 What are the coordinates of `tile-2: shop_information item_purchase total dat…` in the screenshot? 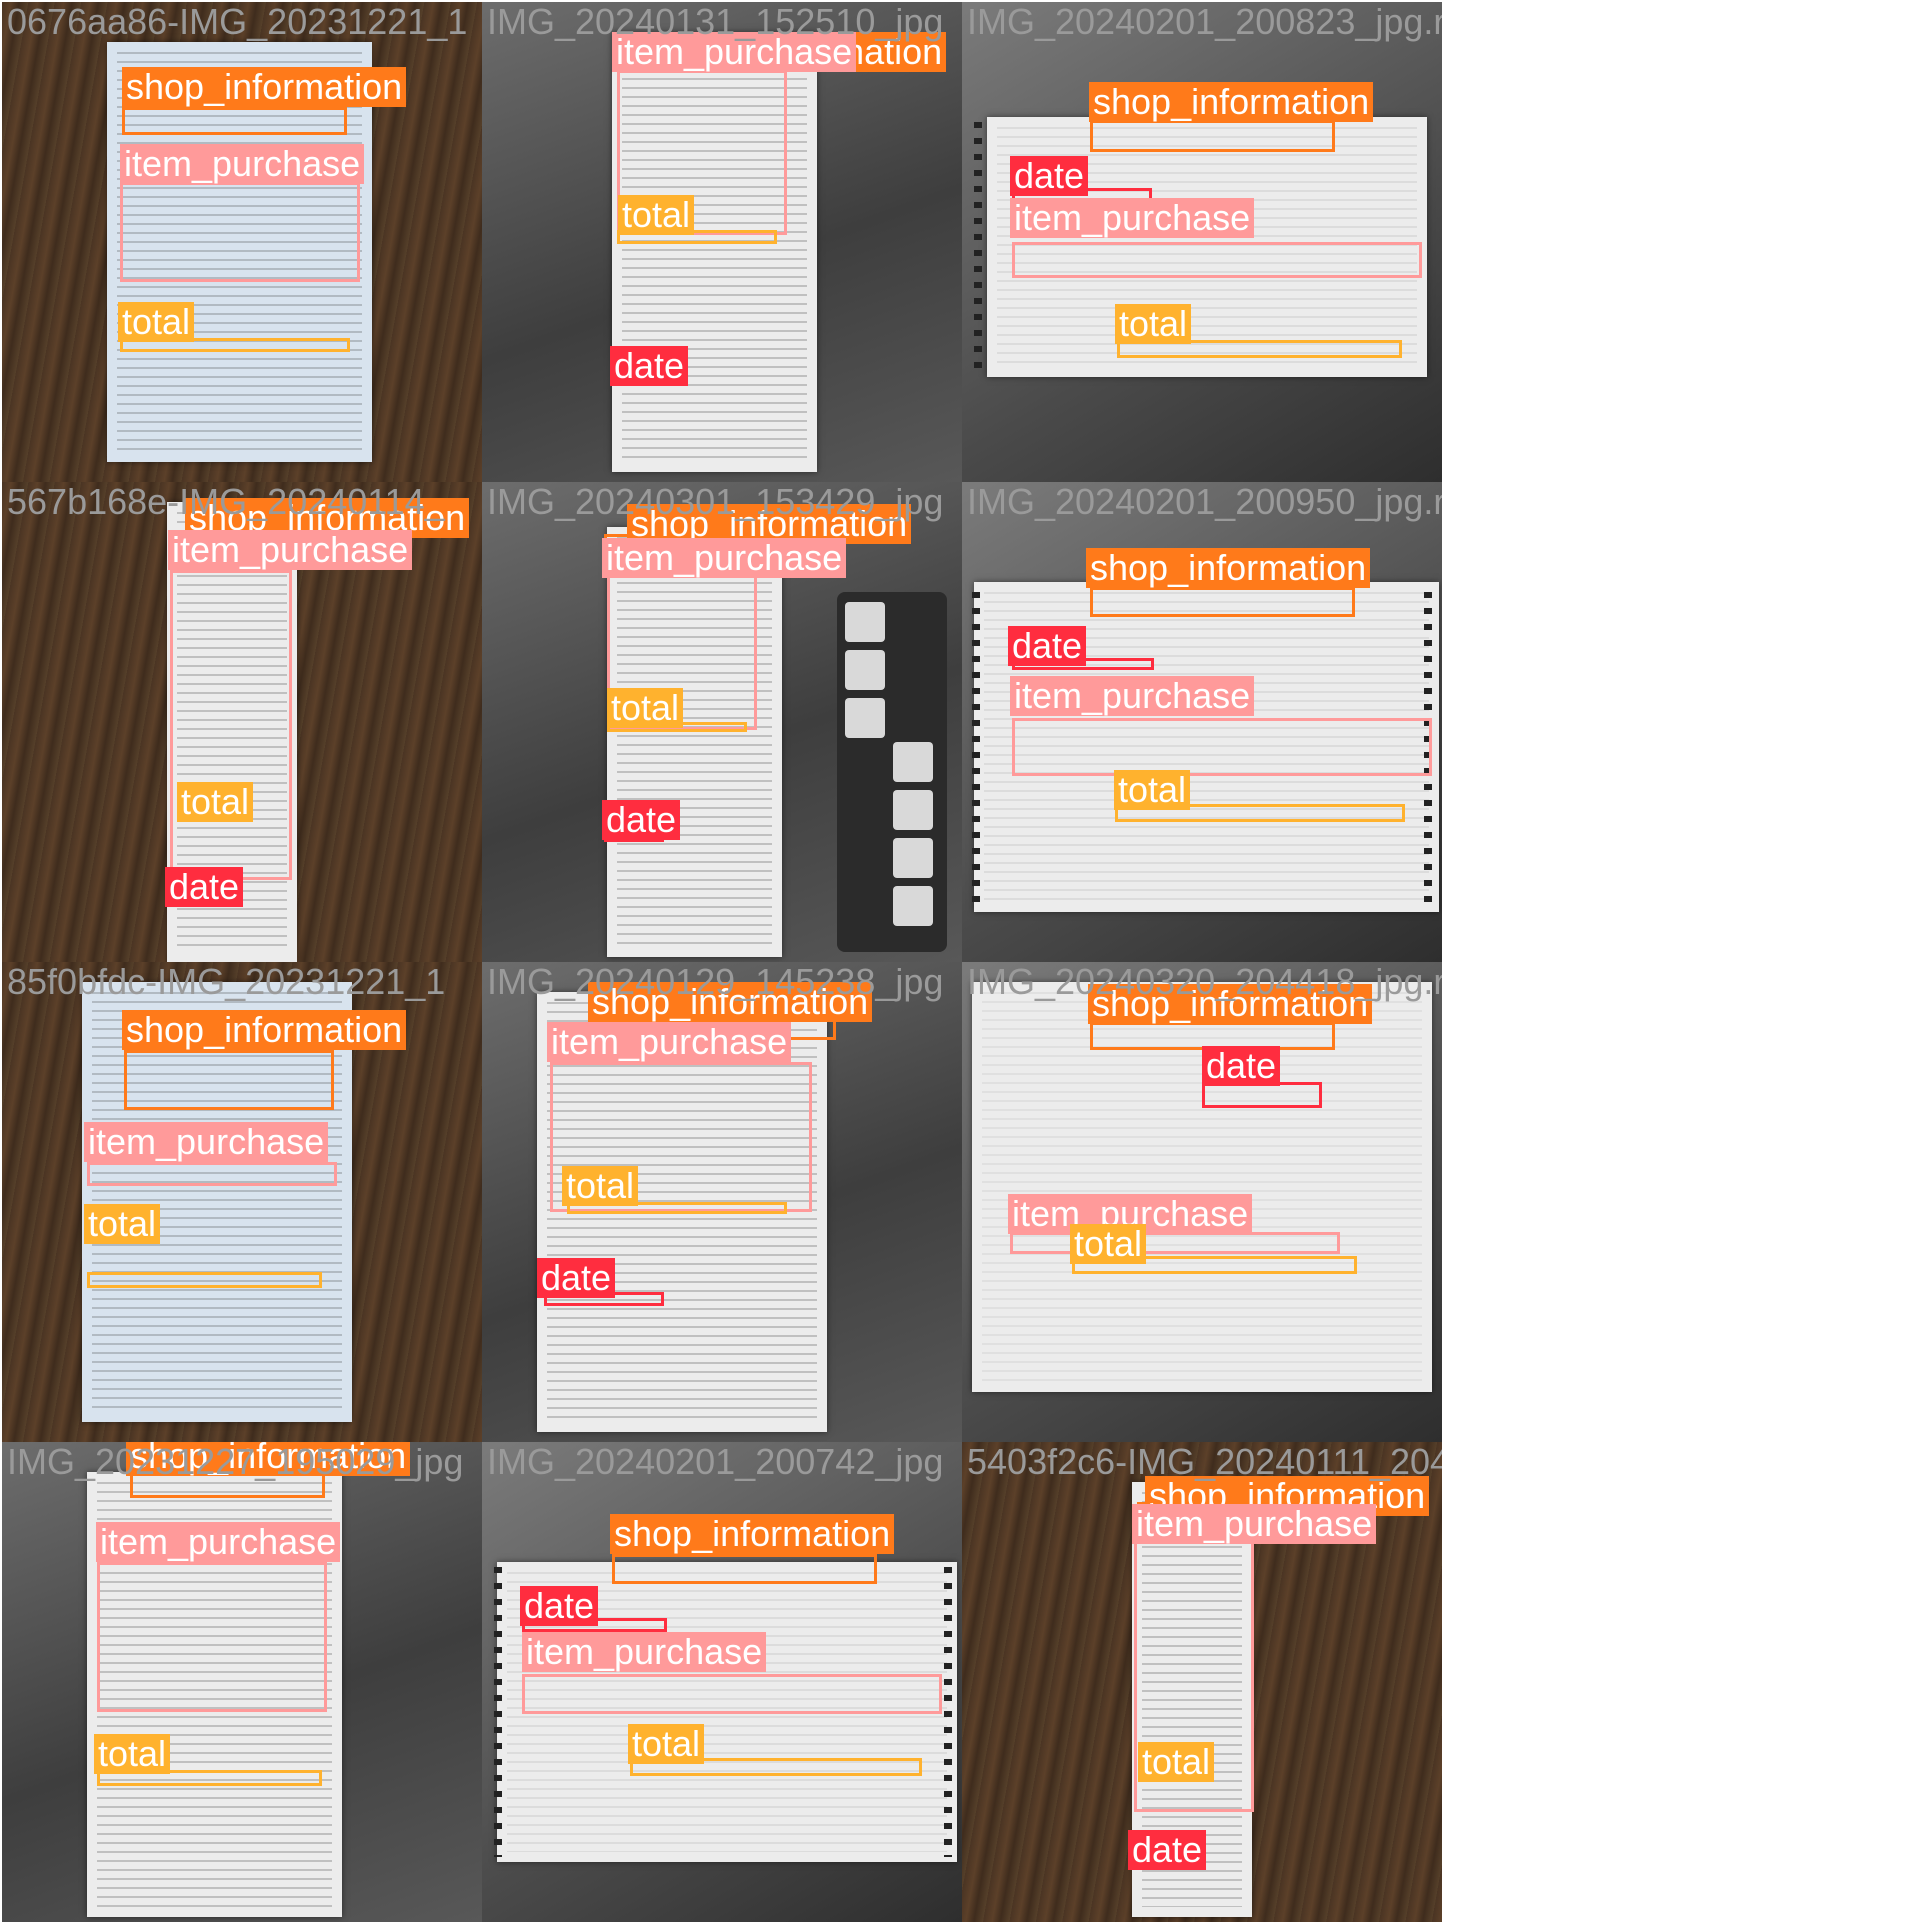 It's located at (722, 242).